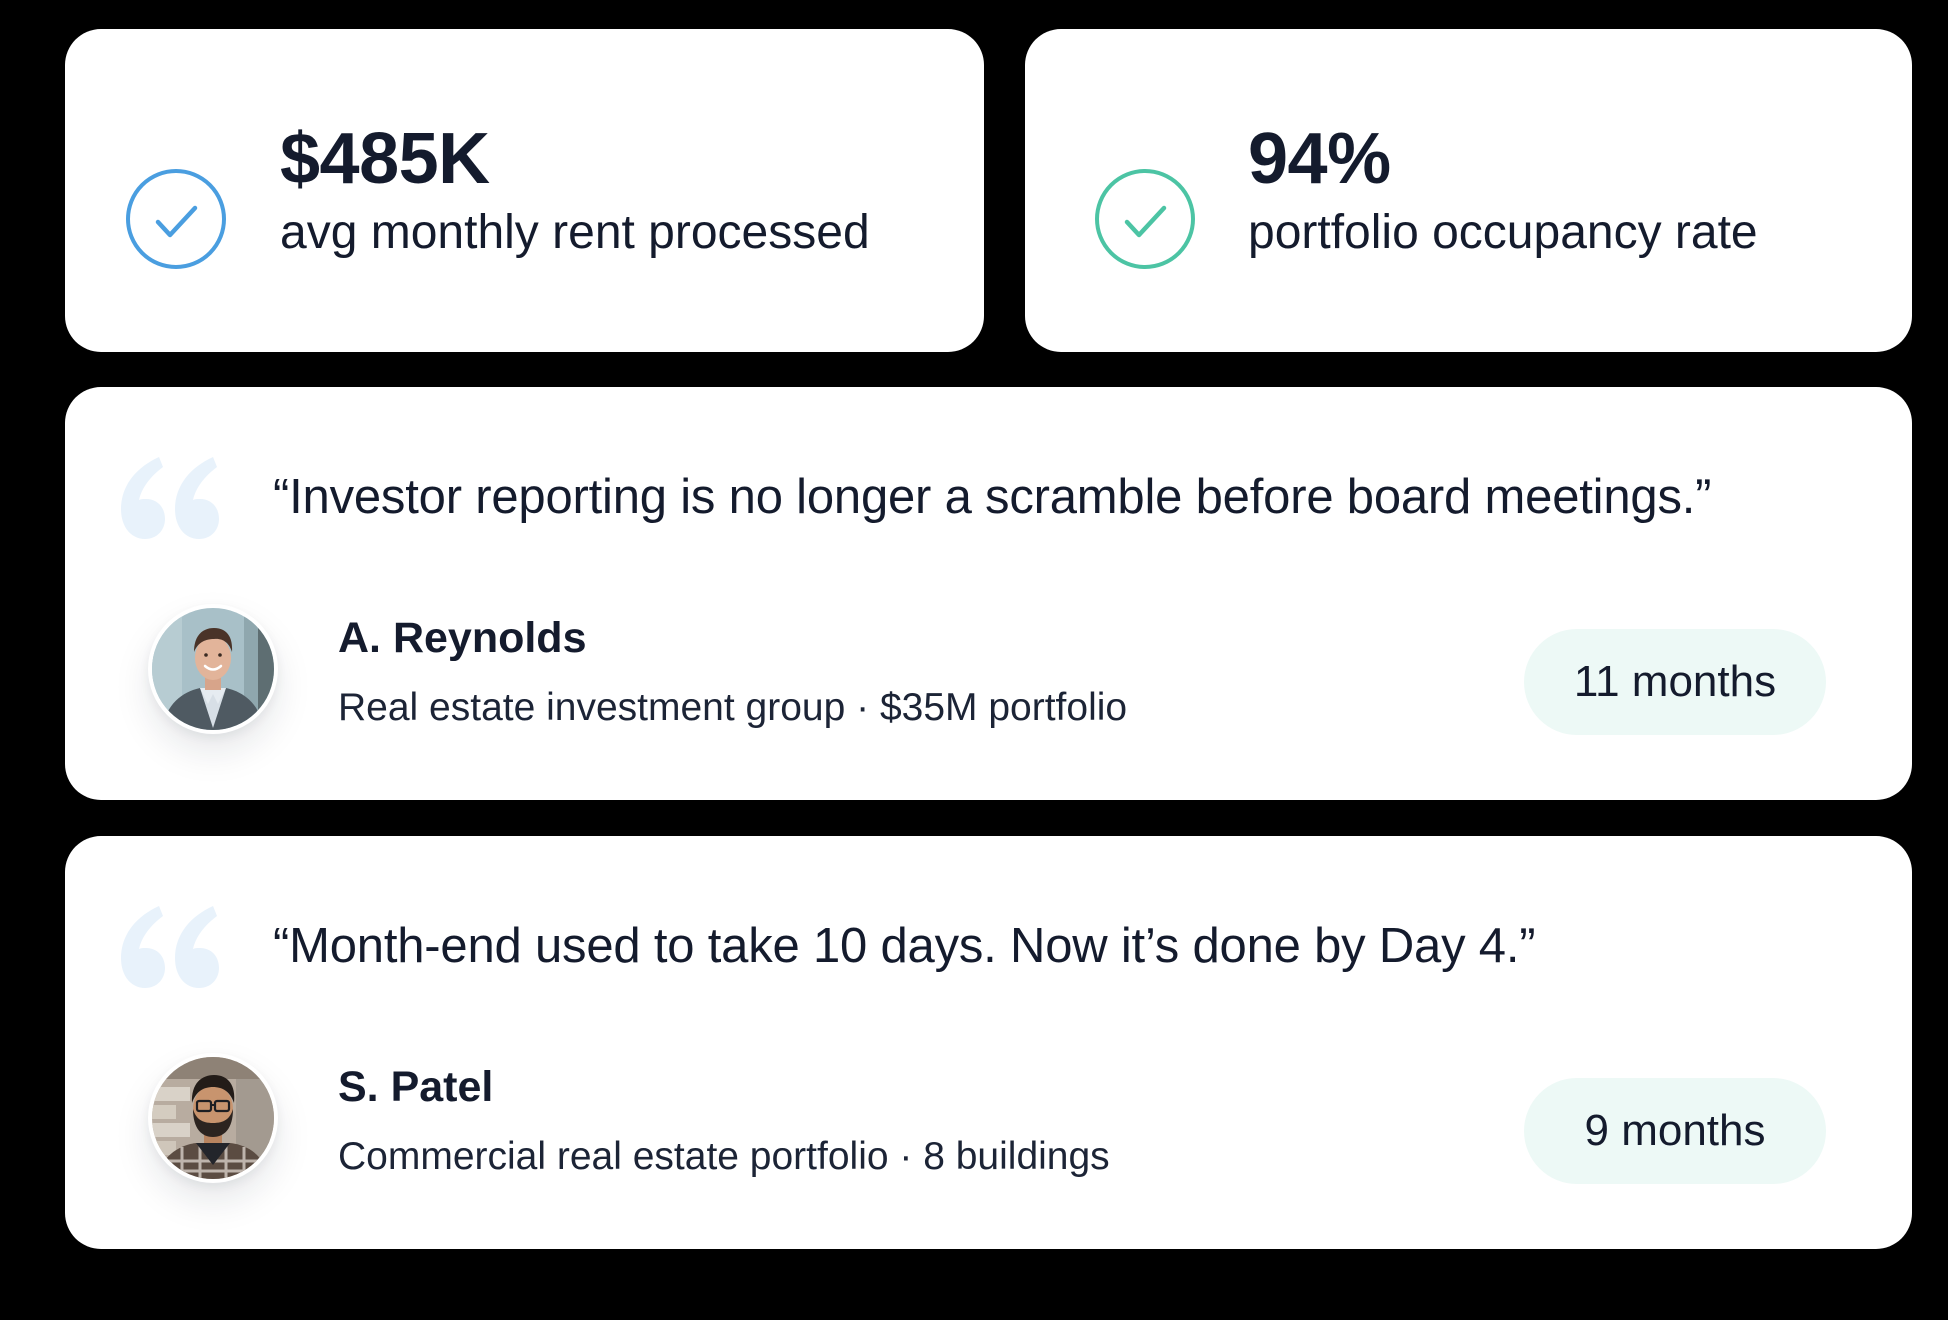 Image resolution: width=1948 pixels, height=1320 pixels. I want to click on stat-label: avg monthly rent processed, so click(575, 232).